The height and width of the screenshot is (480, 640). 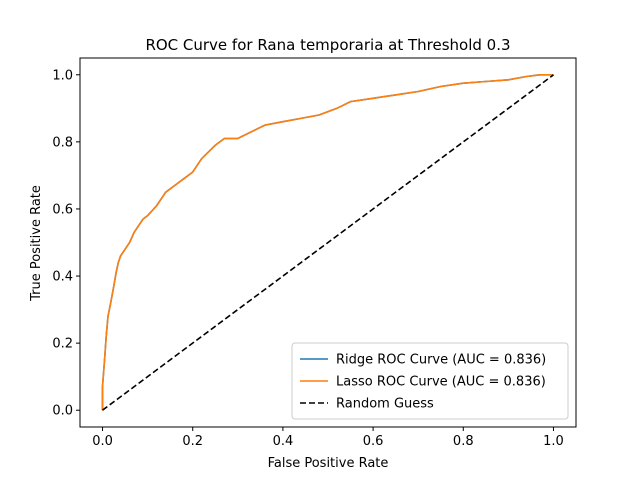 What do you see at coordinates (441, 360) in the screenshot?
I see `legend-label: Ridge ROC Curve (AUC = 0.836)` at bounding box center [441, 360].